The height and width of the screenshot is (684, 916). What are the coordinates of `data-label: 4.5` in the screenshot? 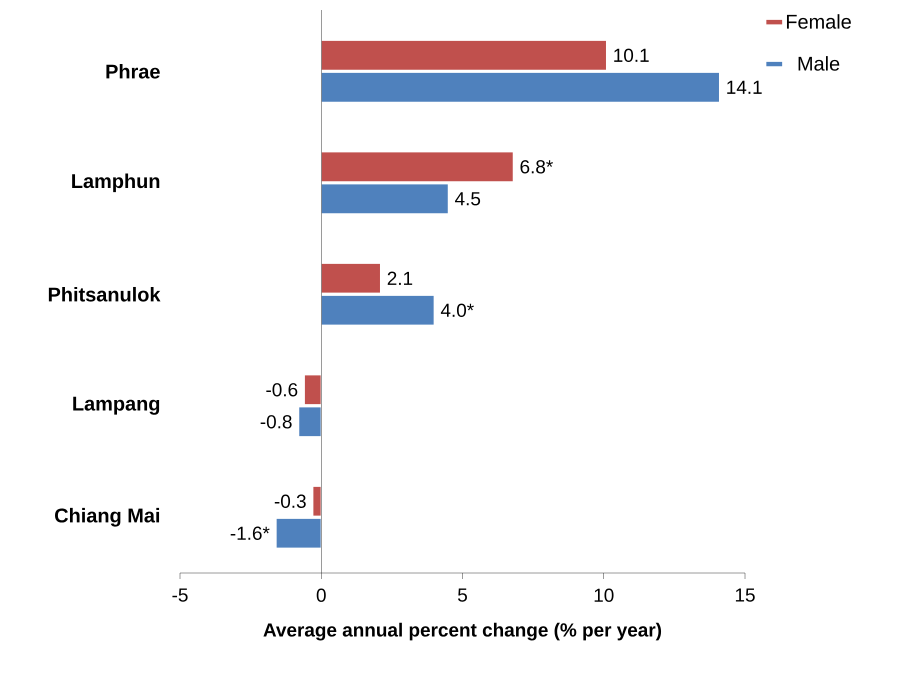 It's located at (467, 199).